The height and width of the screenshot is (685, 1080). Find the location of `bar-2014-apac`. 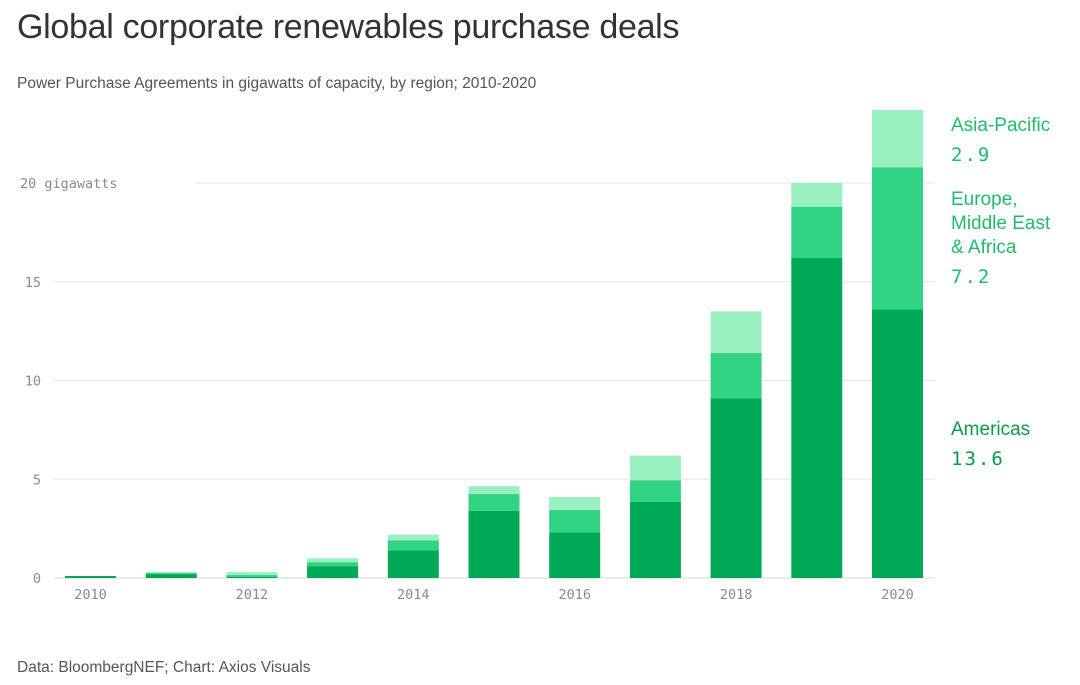

bar-2014-apac is located at coordinates (413, 537).